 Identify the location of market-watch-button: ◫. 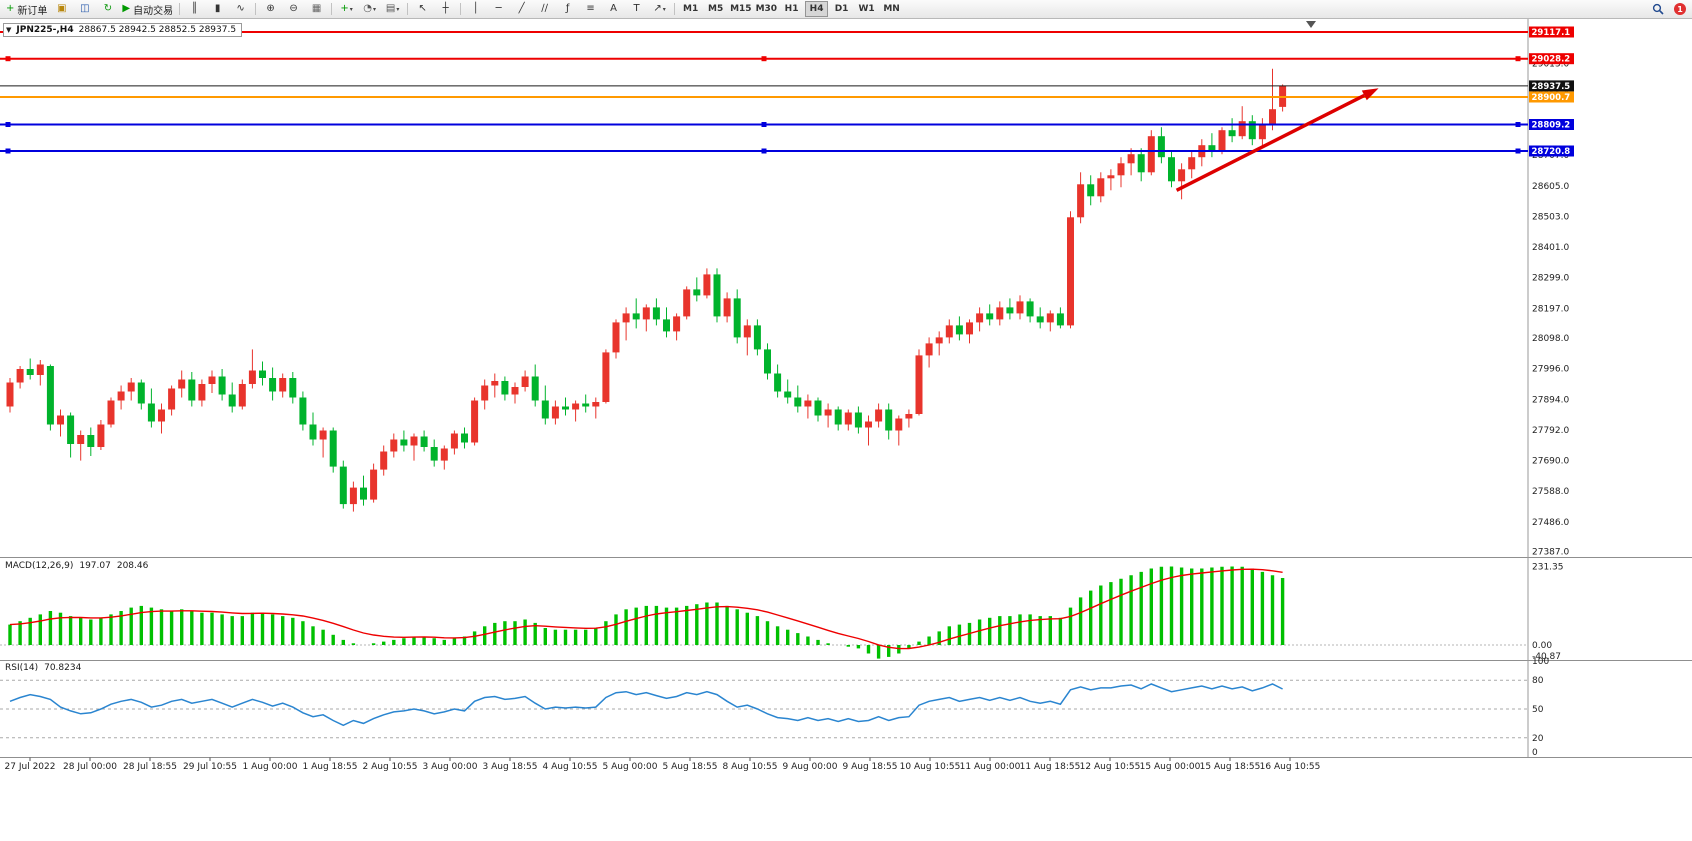
(84, 9).